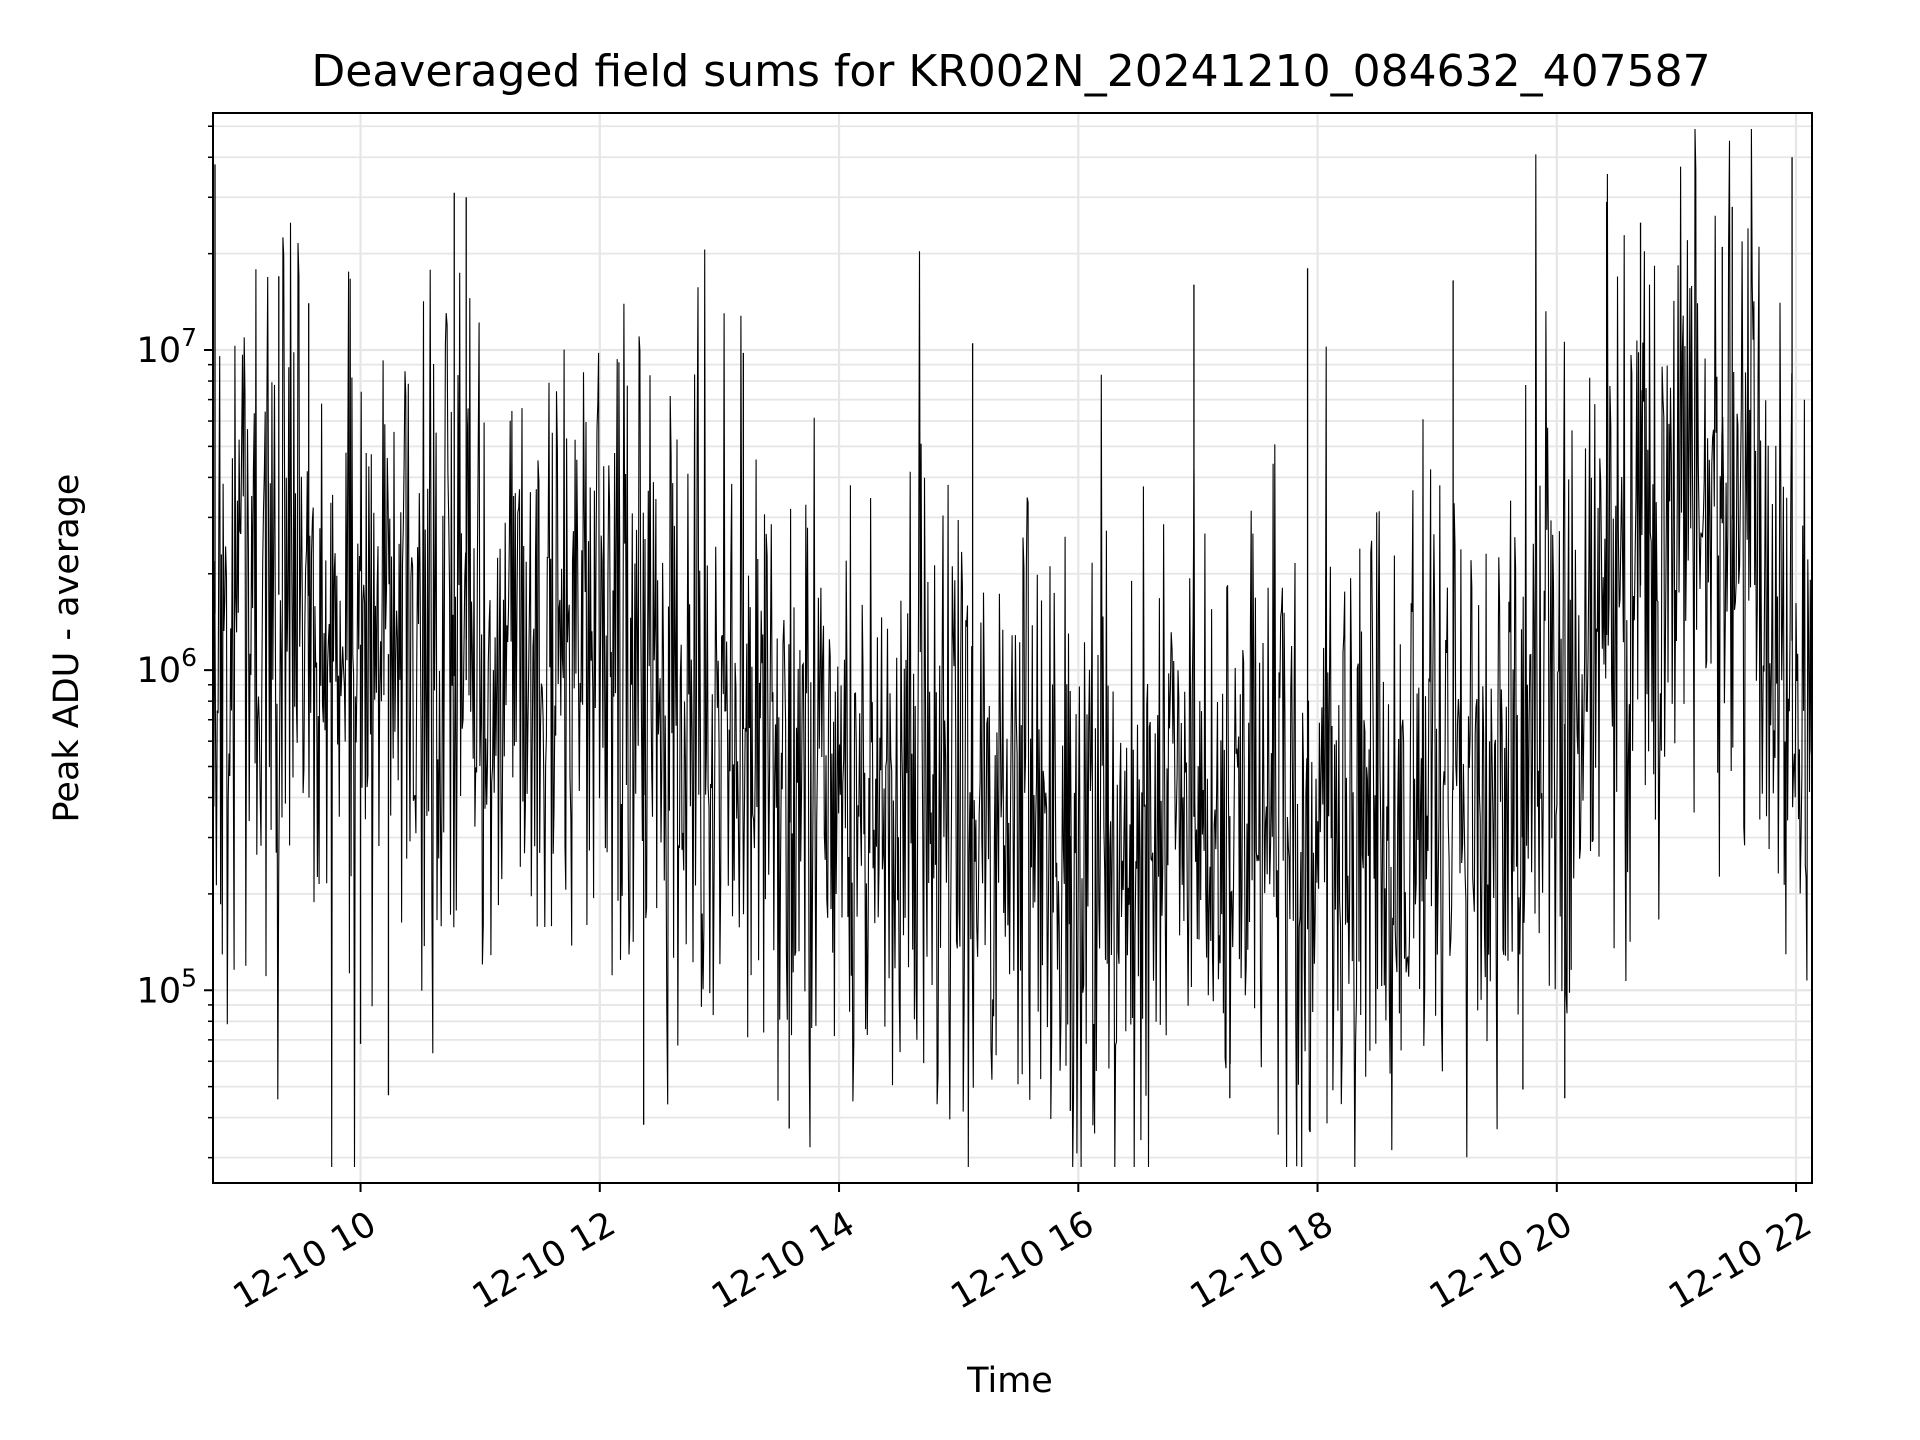 The width and height of the screenshot is (1920, 1440). I want to click on y-tick-label: 10⁷, so click(167, 347).